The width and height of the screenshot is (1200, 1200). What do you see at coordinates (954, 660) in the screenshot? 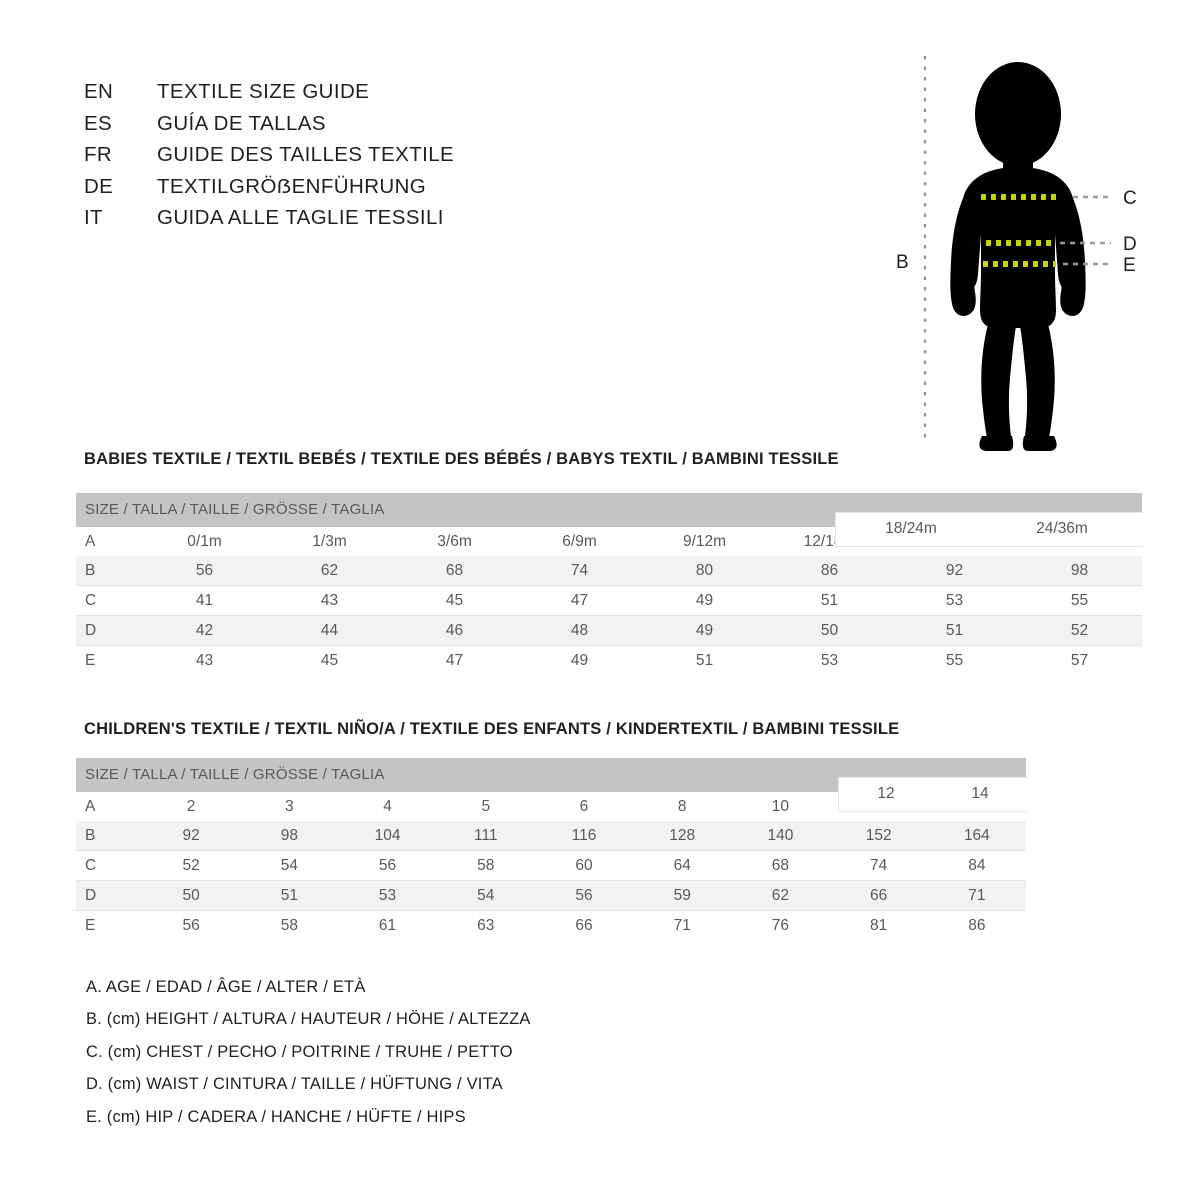
I see `cell: 55` at bounding box center [954, 660].